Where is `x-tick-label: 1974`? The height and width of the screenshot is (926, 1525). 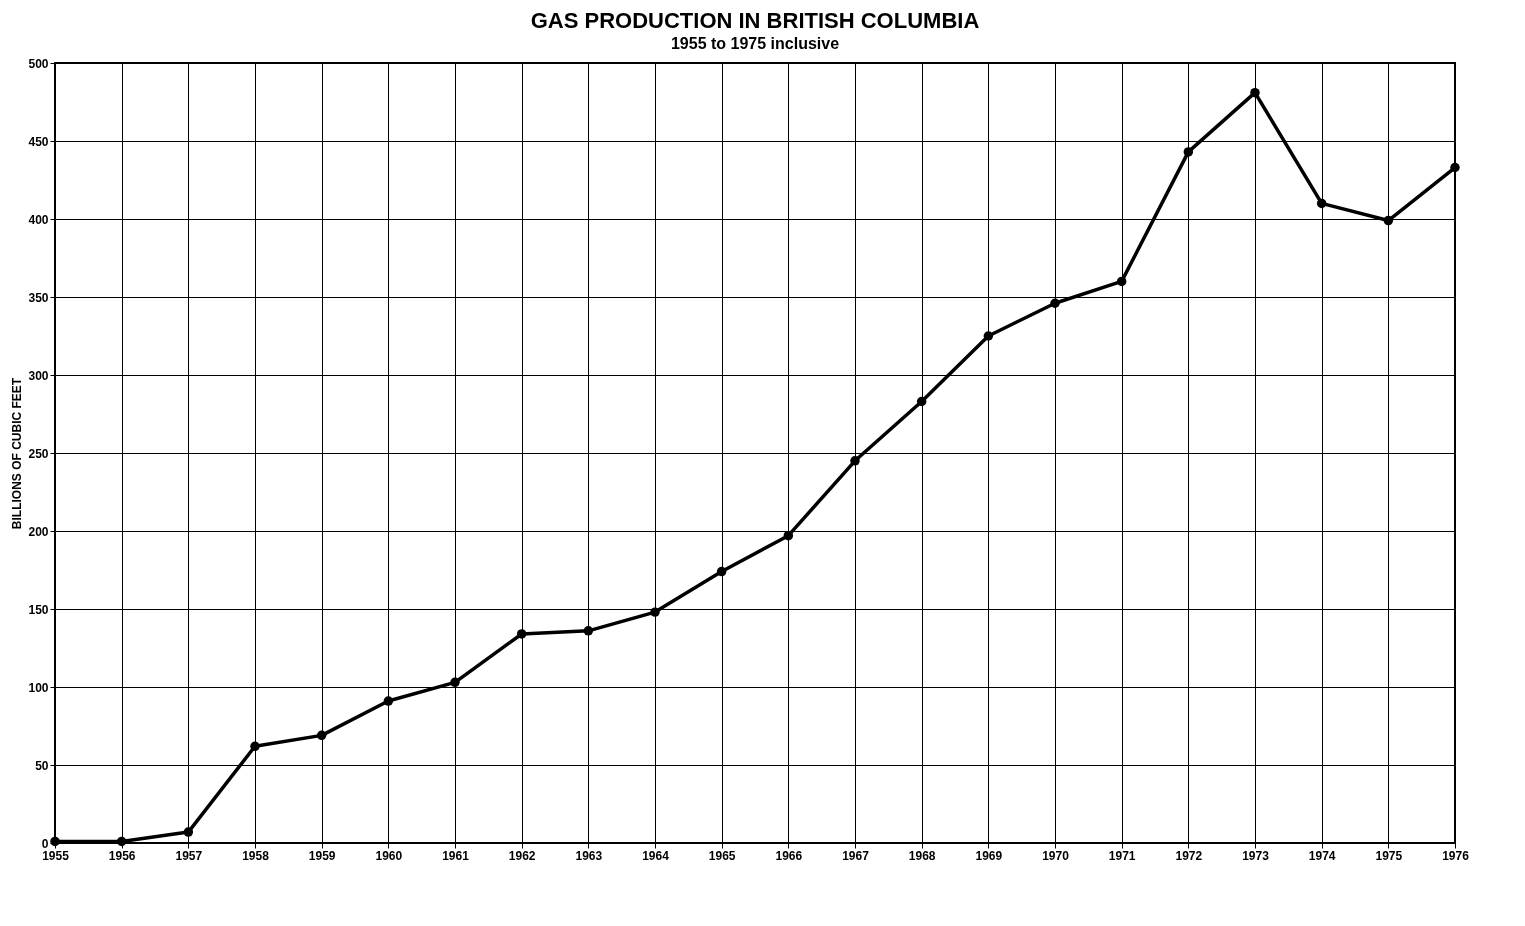
x-tick-label: 1974 is located at coordinates (1322, 855).